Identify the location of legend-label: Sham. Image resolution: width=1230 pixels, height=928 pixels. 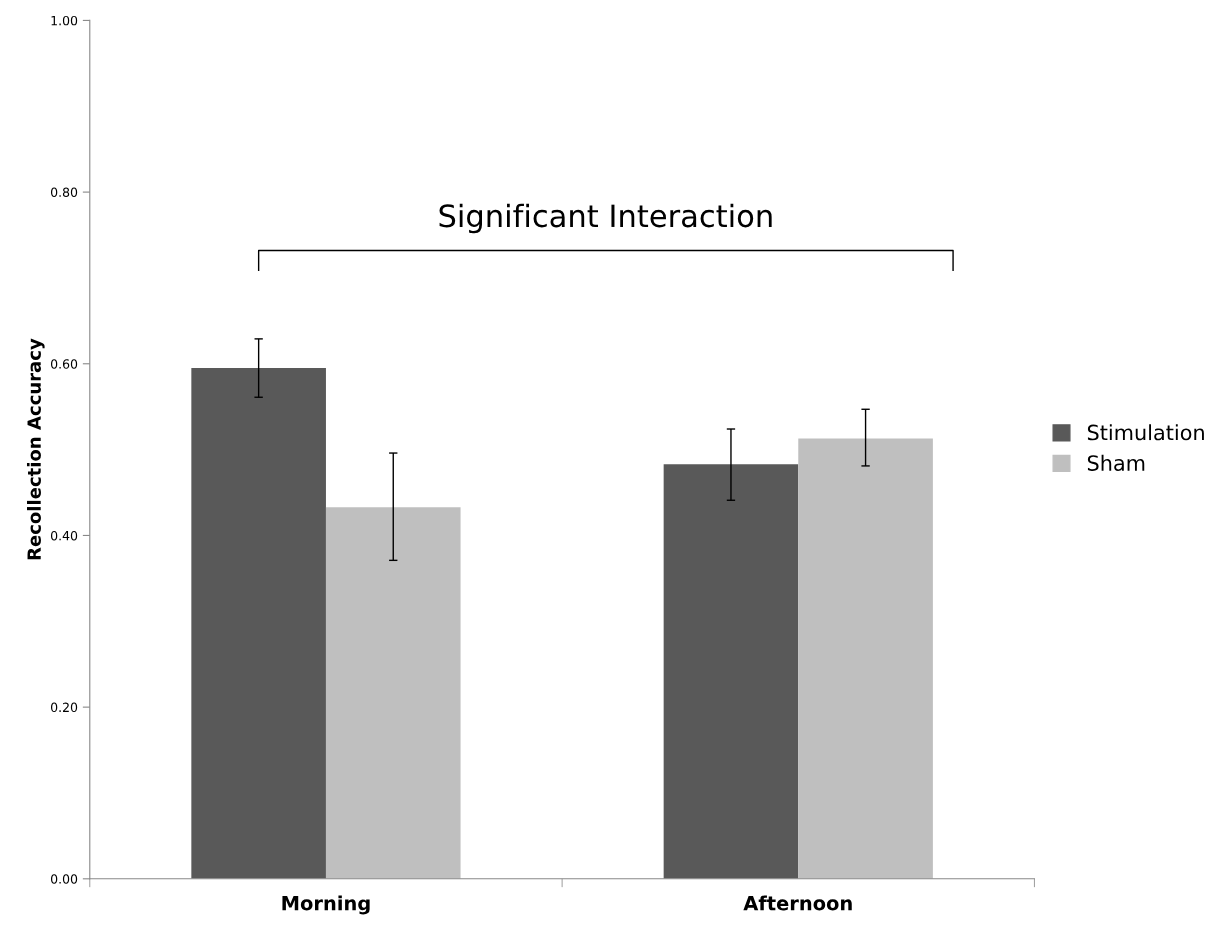
(1116, 462).